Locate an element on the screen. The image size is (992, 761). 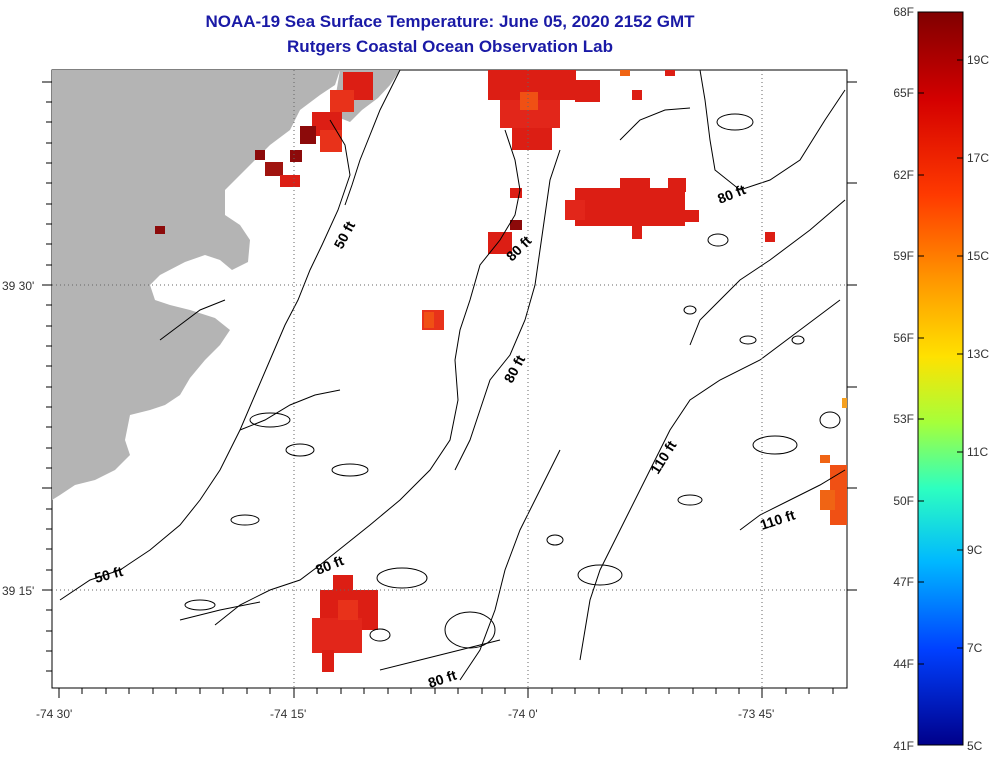
island-patch is located at coordinates (122, 348).